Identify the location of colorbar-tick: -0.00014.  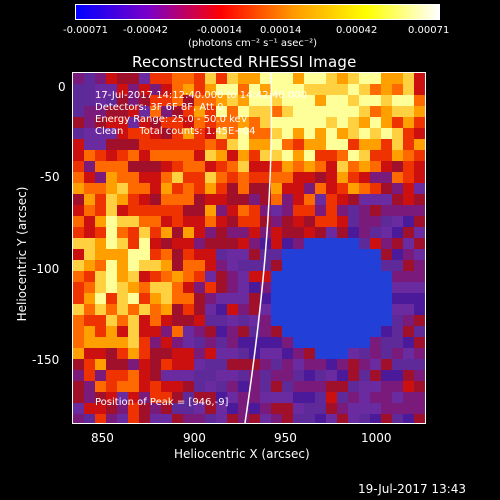
(219, 30).